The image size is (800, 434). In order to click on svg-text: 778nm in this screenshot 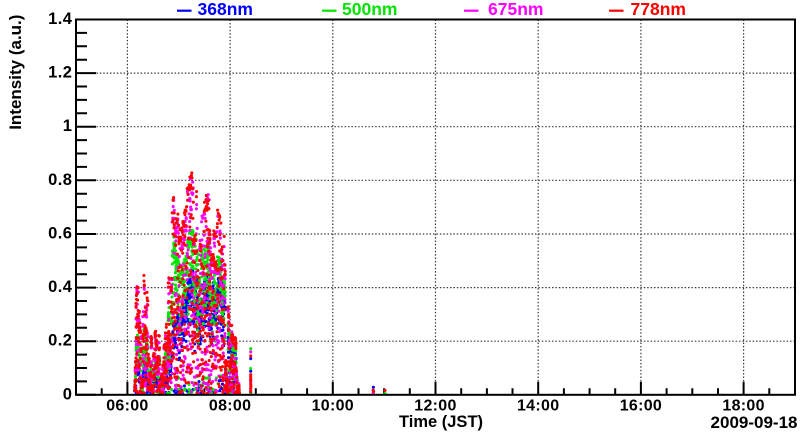, I will do `click(658, 9)`.